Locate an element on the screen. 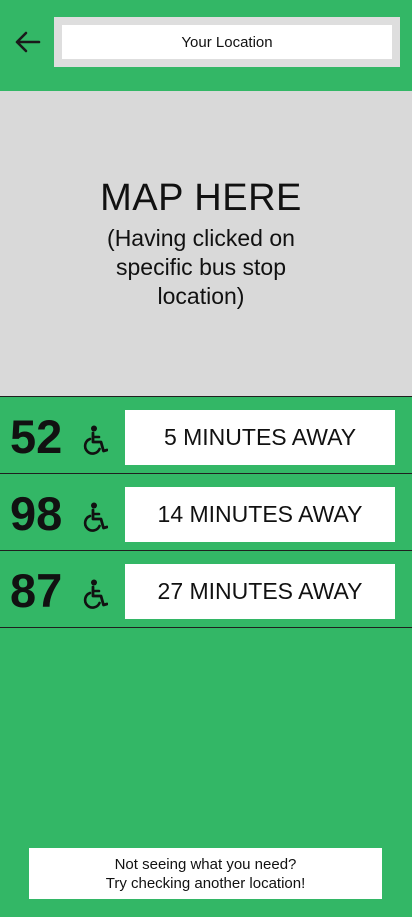 The height and width of the screenshot is (917, 412). location-search-frame is located at coordinates (227, 42).